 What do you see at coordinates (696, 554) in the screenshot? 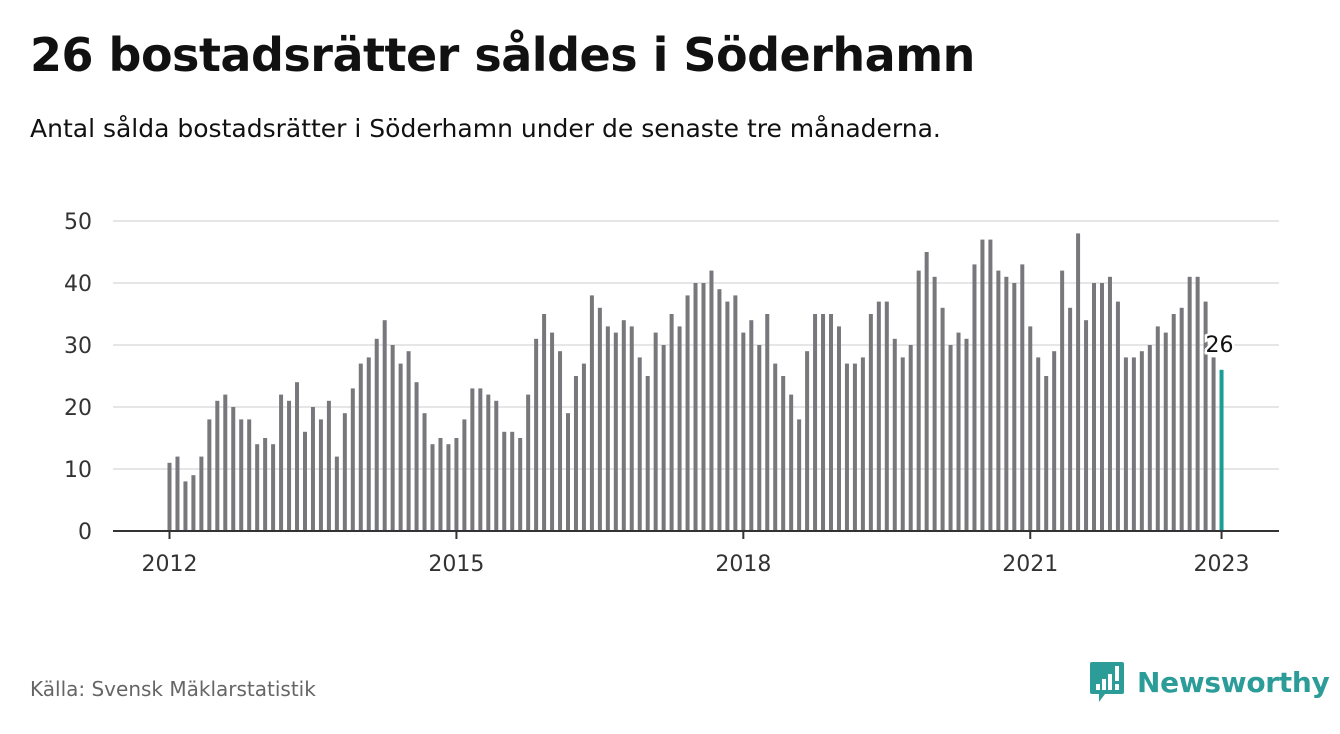
I see `x-axis-ticks: 2012 2015 2018 2021 2023` at bounding box center [696, 554].